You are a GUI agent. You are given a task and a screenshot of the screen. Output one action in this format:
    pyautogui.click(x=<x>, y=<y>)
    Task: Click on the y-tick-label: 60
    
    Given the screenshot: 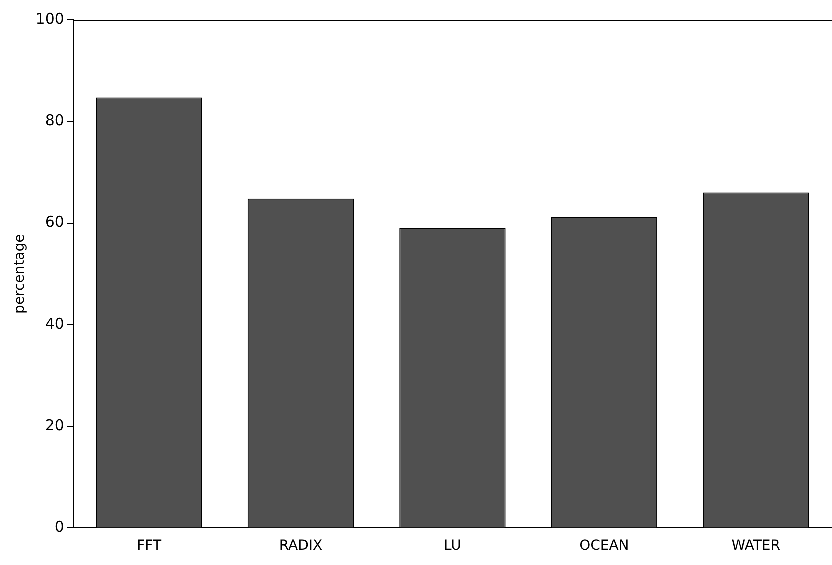 What is the action you would take?
    pyautogui.click(x=54, y=222)
    